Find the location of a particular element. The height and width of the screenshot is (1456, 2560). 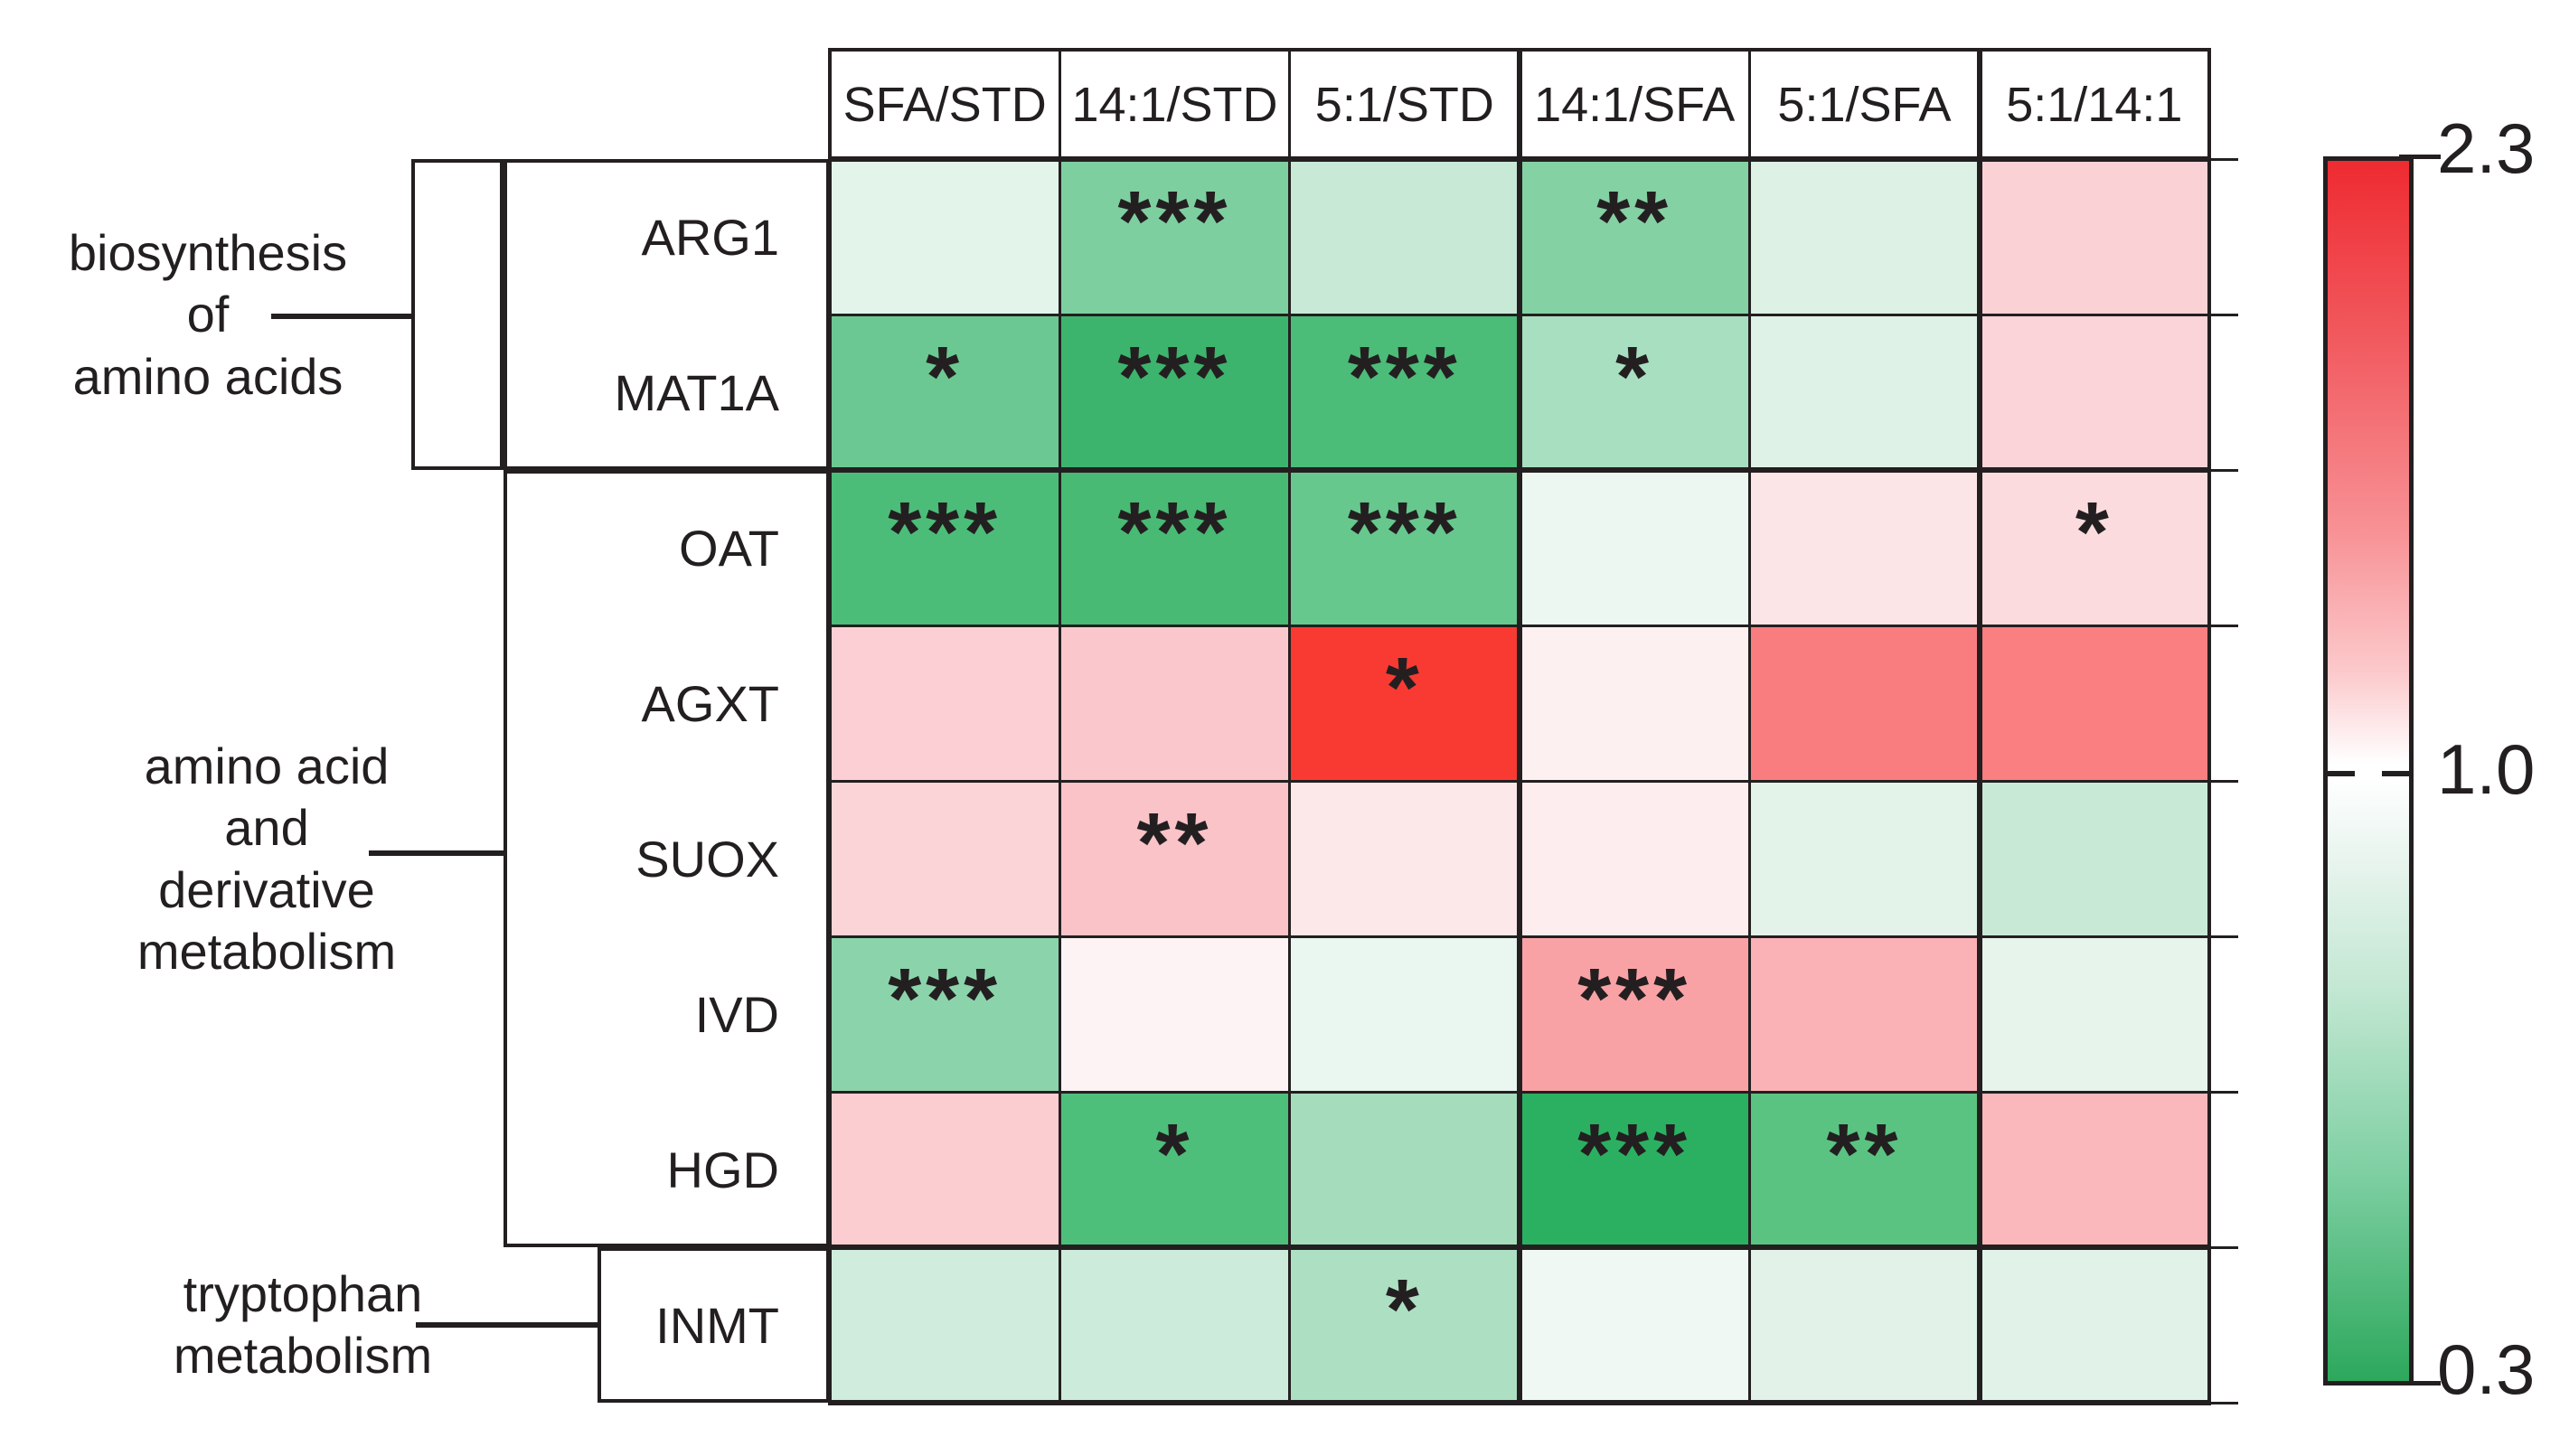

row-group-label-line: of is located at coordinates (208, 314).